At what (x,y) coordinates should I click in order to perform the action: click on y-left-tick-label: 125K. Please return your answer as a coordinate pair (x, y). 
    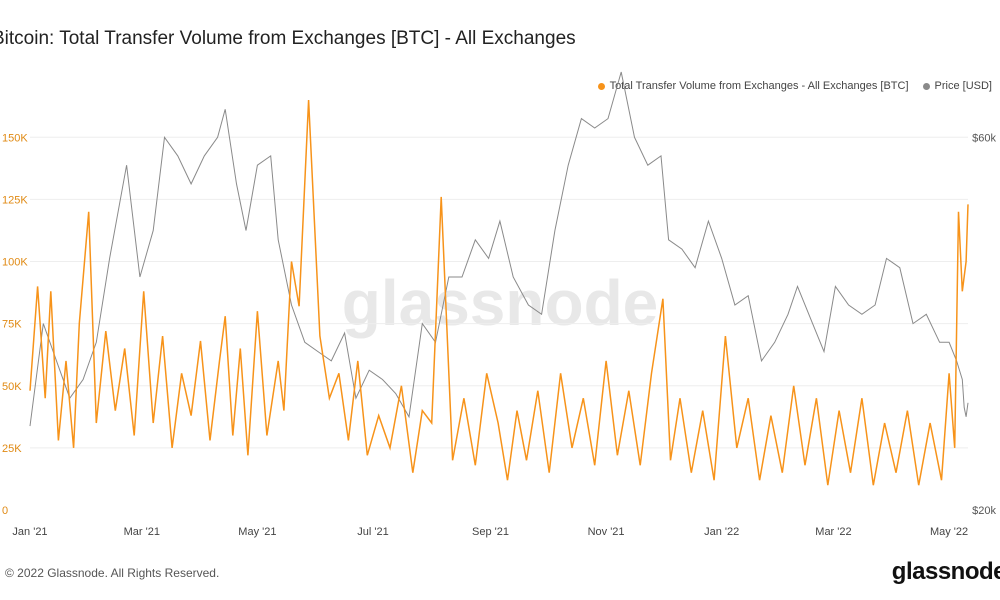
    Looking at the image, I should click on (15, 200).